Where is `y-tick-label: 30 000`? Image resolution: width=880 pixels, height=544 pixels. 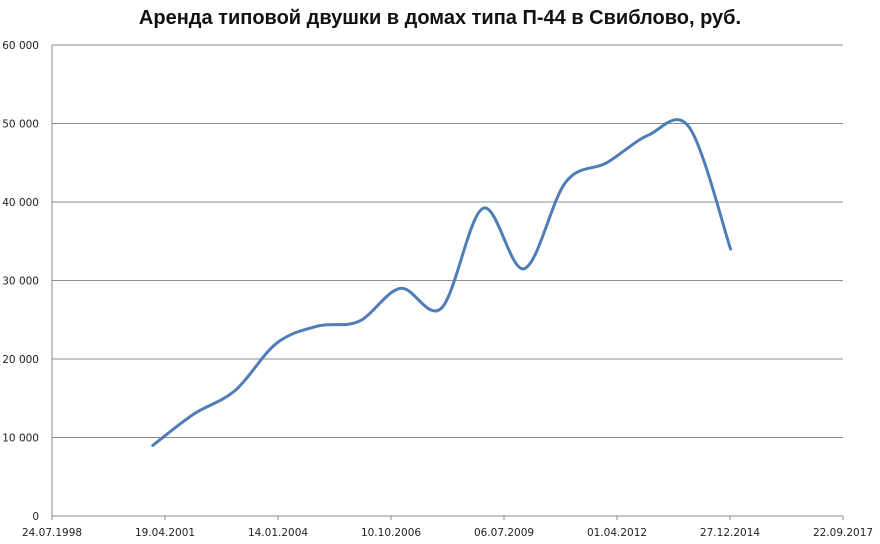 y-tick-label: 30 000 is located at coordinates (20, 282).